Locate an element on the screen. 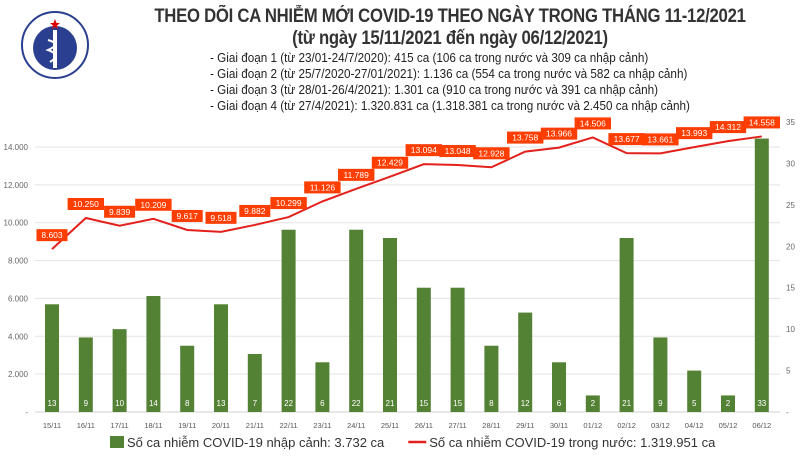 This screenshot has height=456, width=800. x-axis-tick: 16/11 is located at coordinates (86, 425).